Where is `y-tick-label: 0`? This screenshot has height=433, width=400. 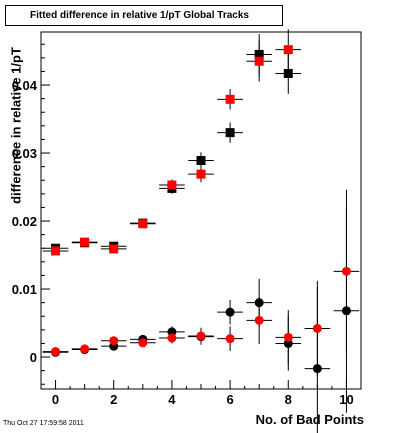
y-tick-label: 0 is located at coordinates (33, 357).